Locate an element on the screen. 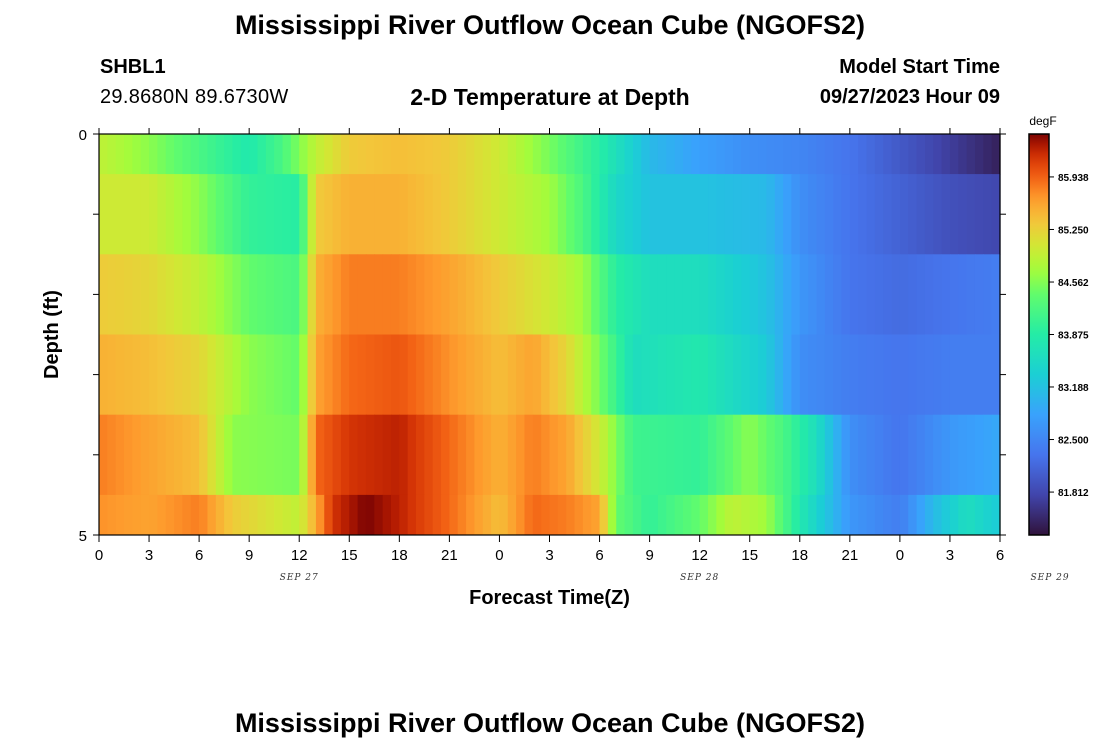 The height and width of the screenshot is (750, 1100). station-id: SHBL1 is located at coordinates (133, 67).